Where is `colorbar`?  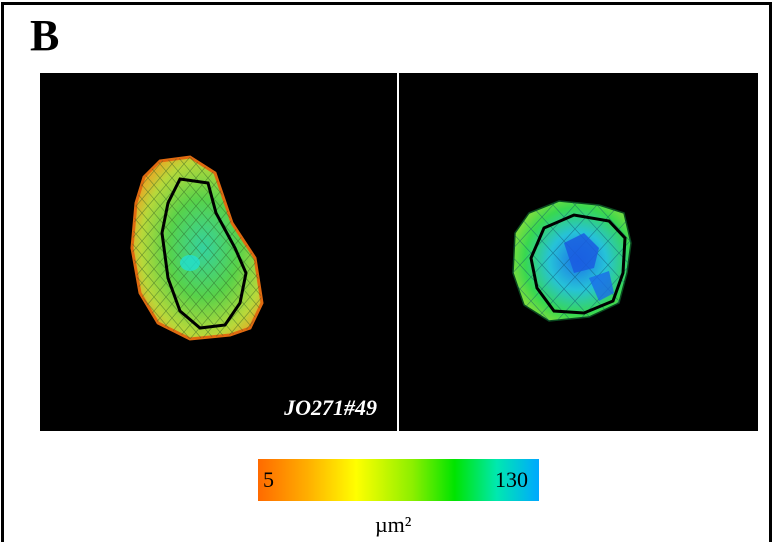
colorbar is located at coordinates (398, 480).